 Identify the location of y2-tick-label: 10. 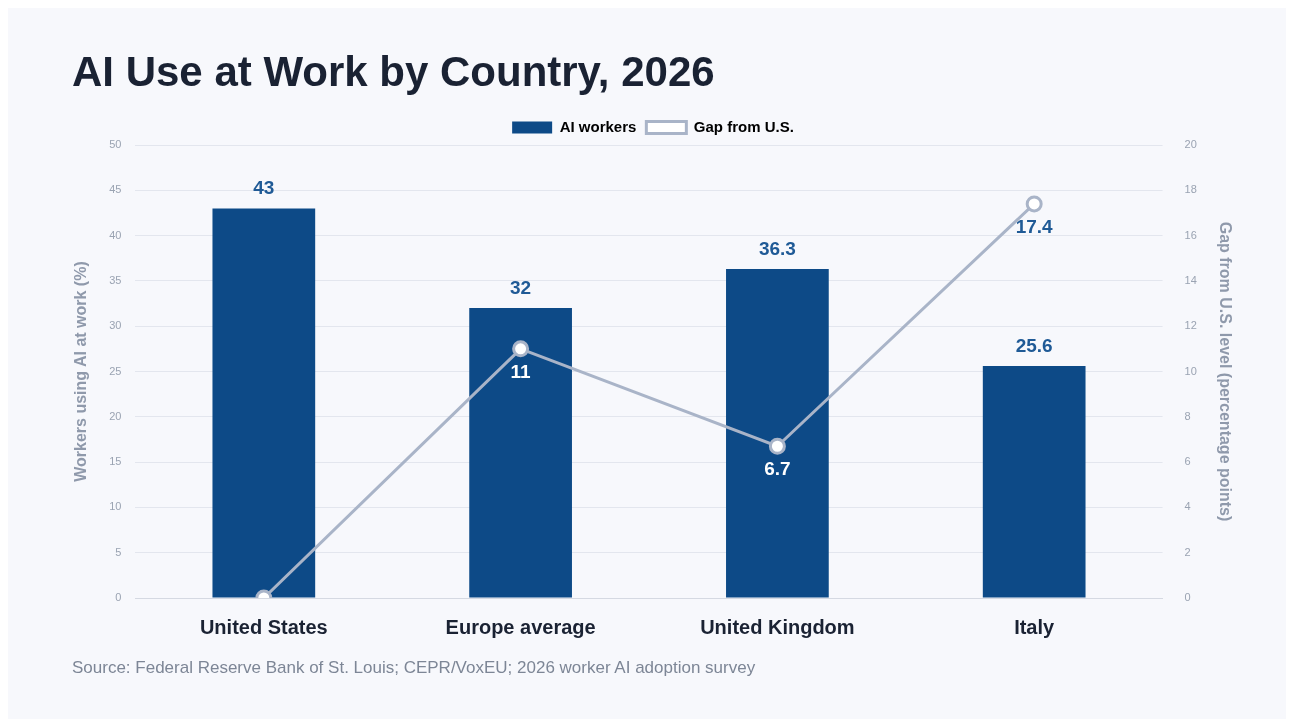
(1190, 370).